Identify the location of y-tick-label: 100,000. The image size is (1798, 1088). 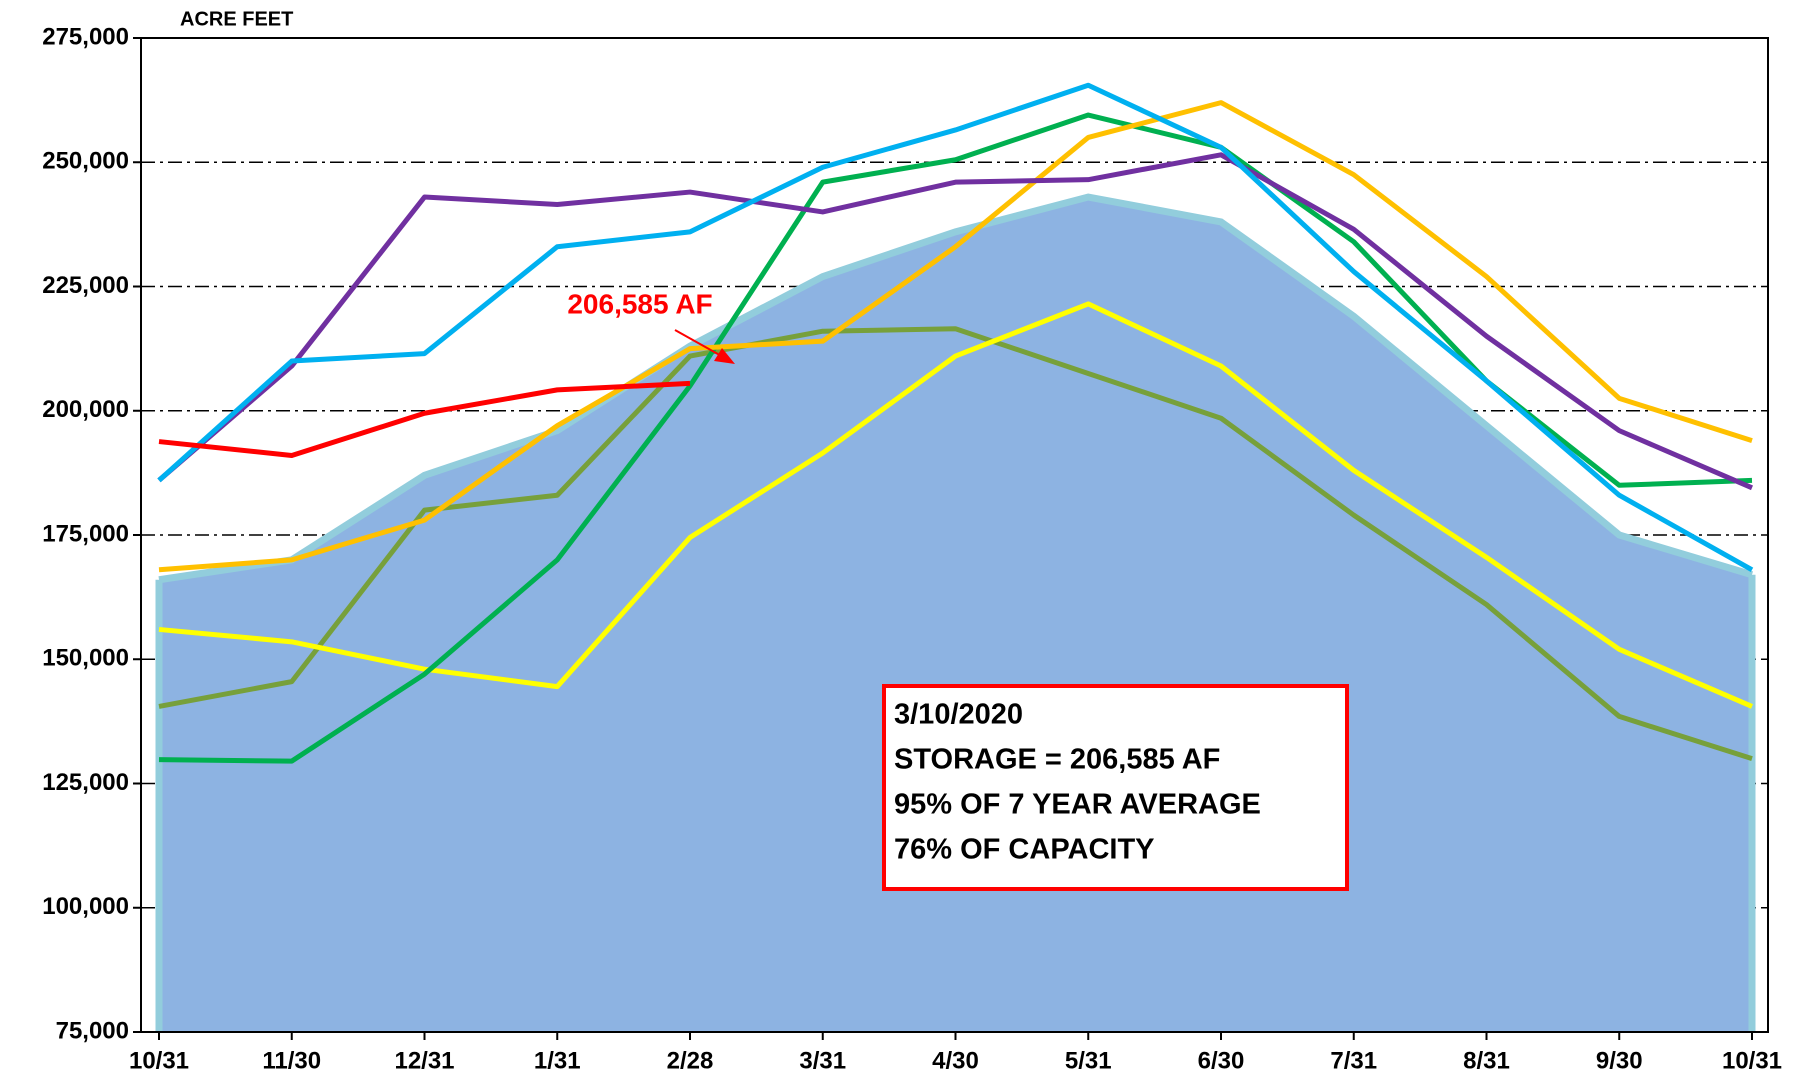
(85, 906).